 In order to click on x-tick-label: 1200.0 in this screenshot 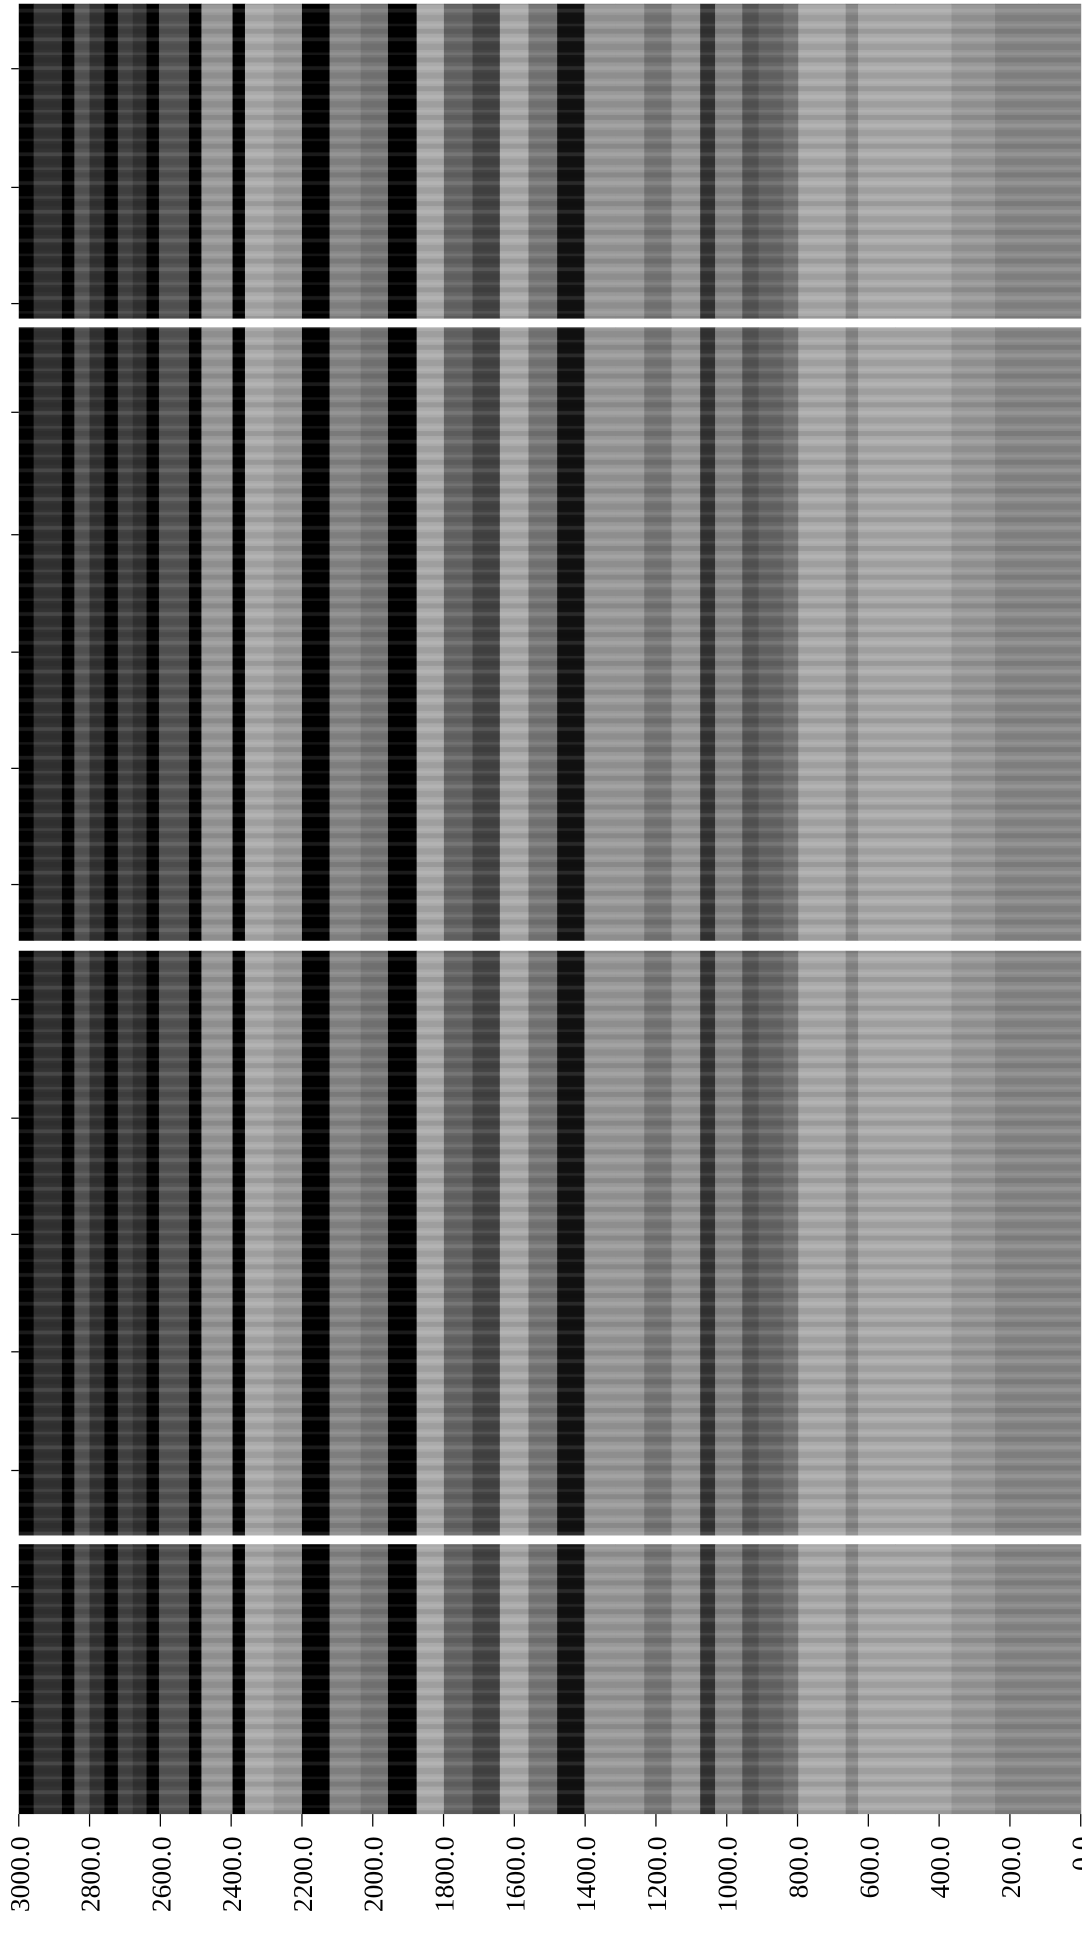, I will do `click(657, 1875)`.